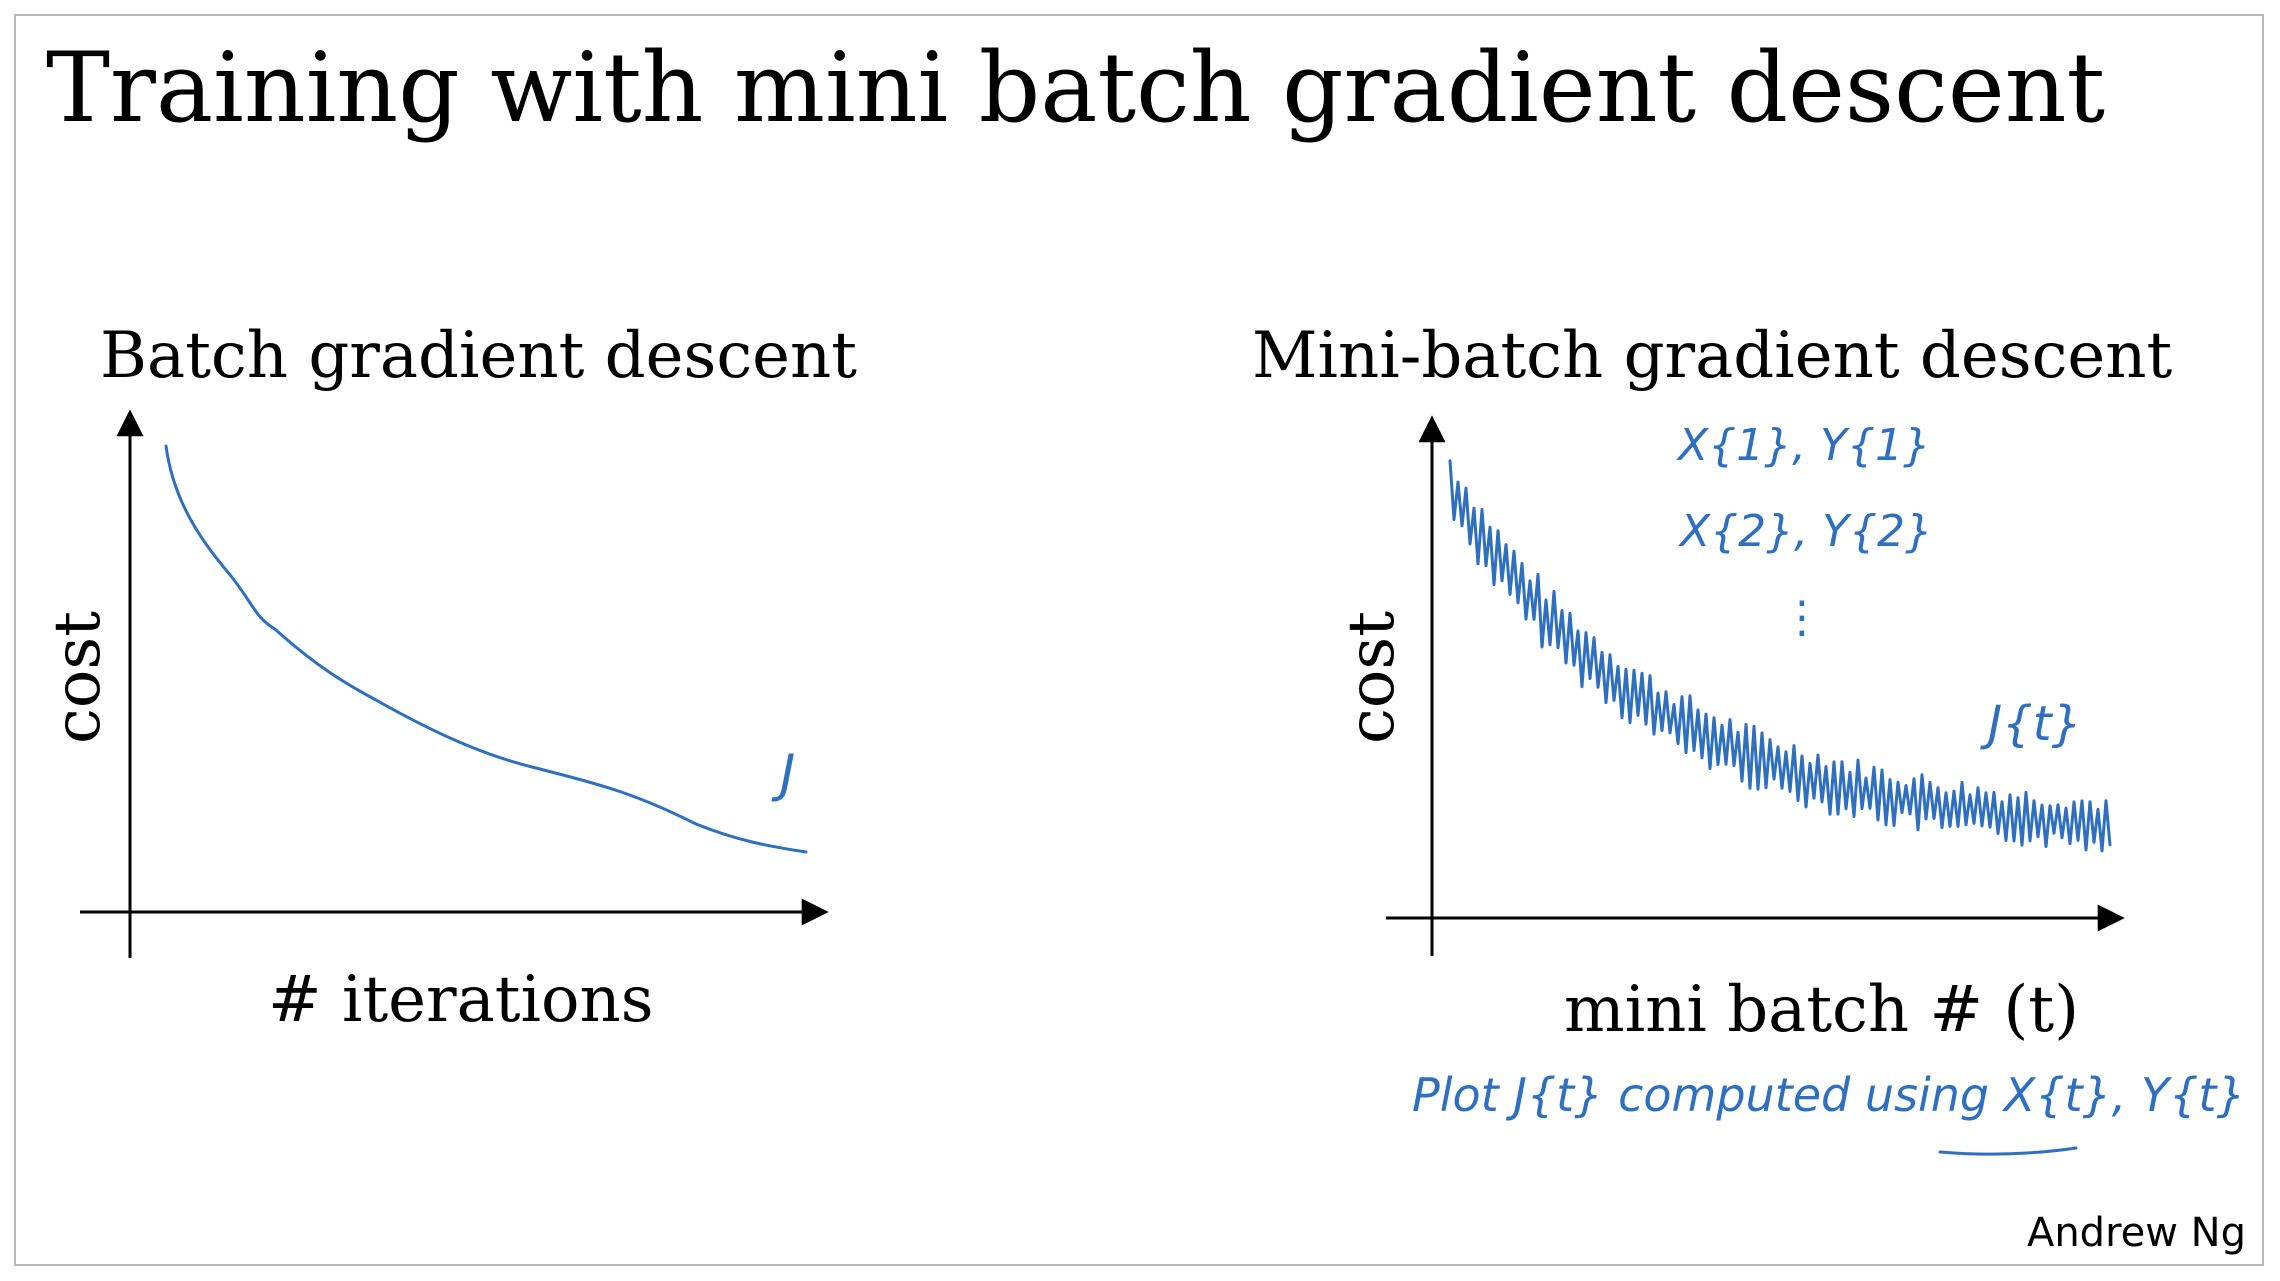  What do you see at coordinates (1802, 617) in the screenshot?
I see `minibatch-note-ellipsis: ⋮` at bounding box center [1802, 617].